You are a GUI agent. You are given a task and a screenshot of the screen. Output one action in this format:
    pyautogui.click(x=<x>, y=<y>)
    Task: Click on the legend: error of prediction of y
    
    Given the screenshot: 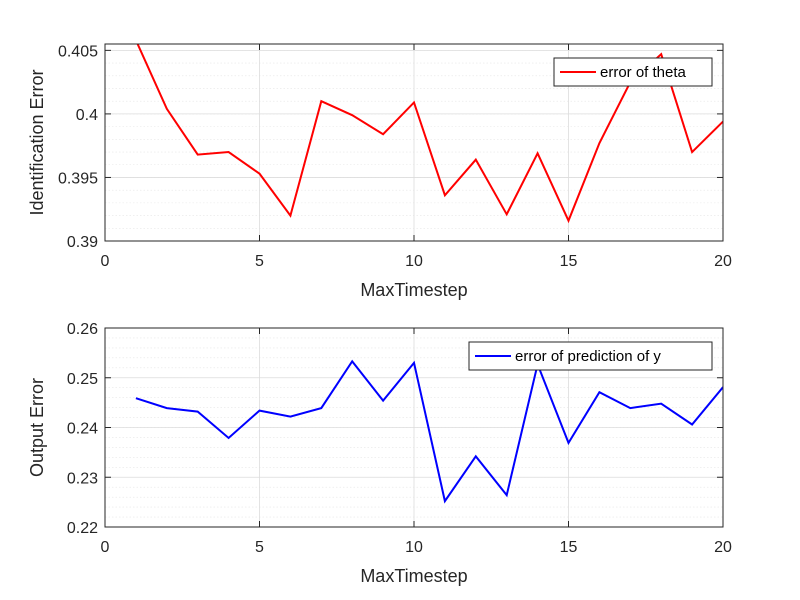 What is the action you would take?
    pyautogui.click(x=590, y=356)
    